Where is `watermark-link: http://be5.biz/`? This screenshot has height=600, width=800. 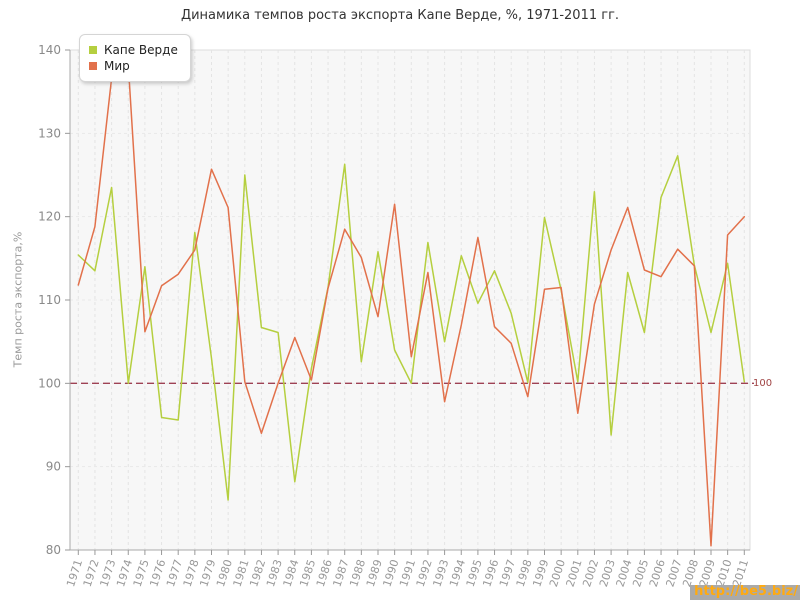
watermark-link: http://be5.biz/ is located at coordinates (745, 592).